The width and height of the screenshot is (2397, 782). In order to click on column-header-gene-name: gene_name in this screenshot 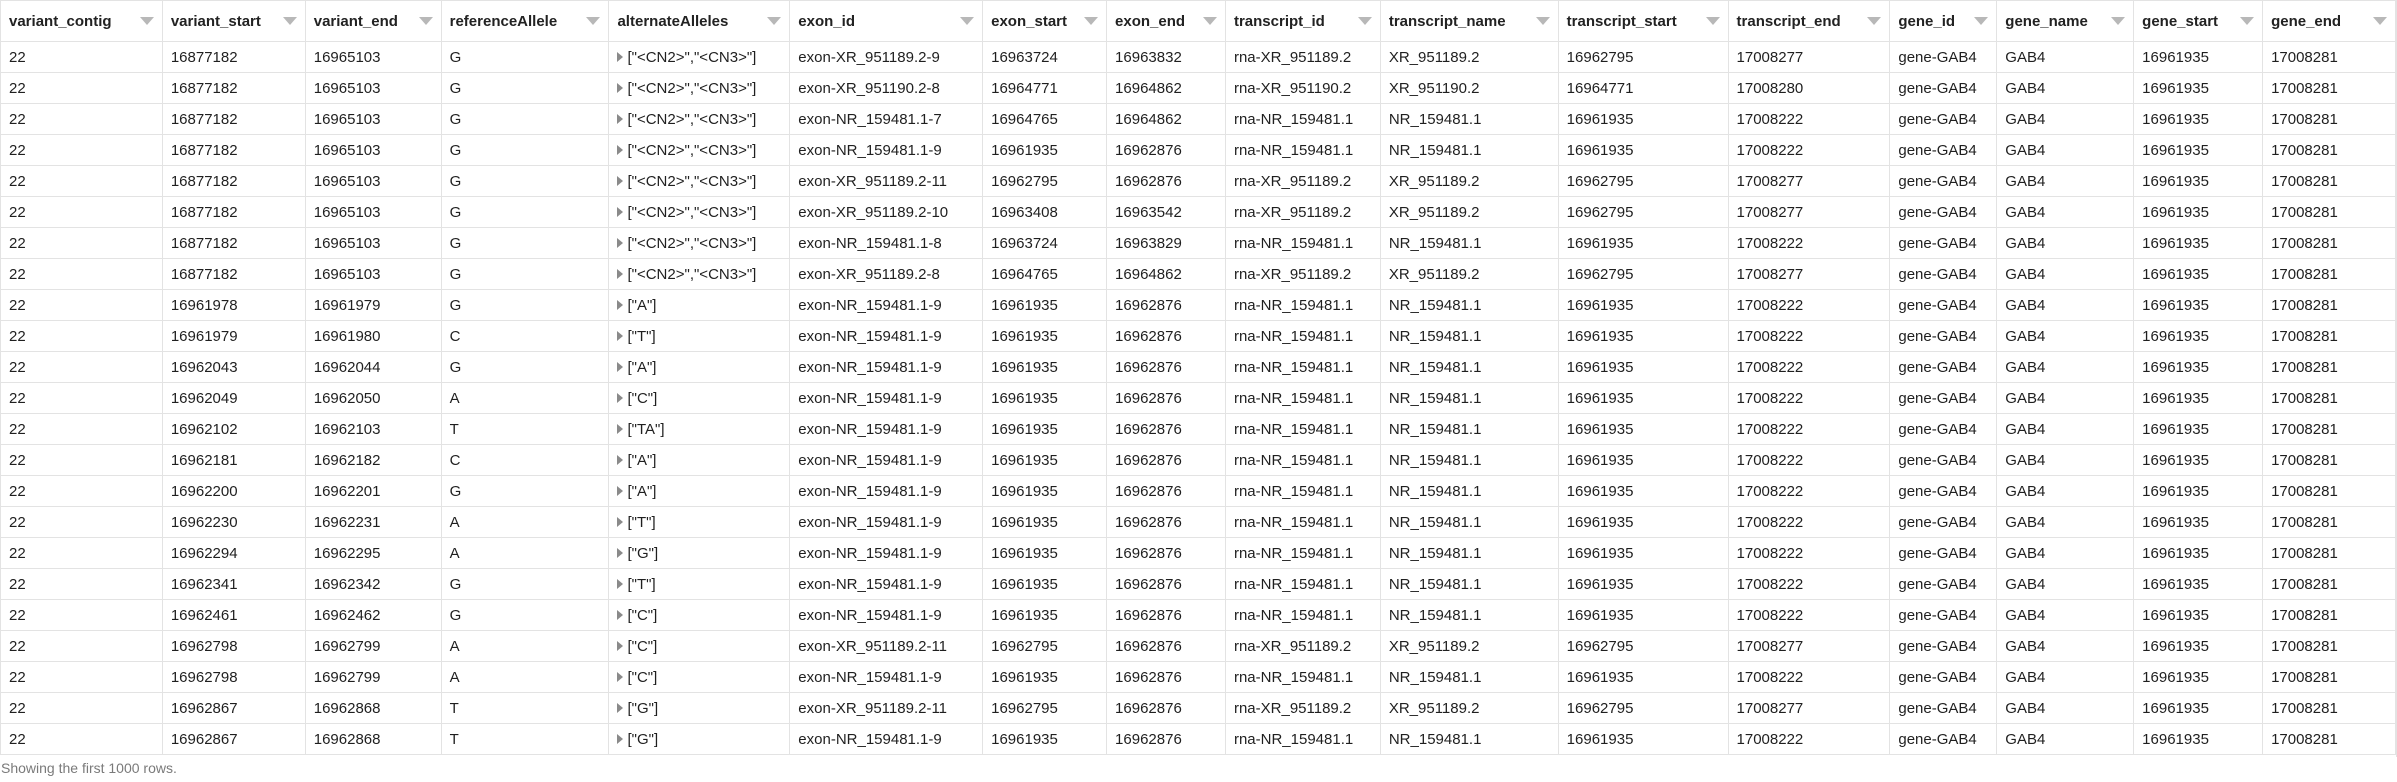, I will do `click(2065, 21)`.